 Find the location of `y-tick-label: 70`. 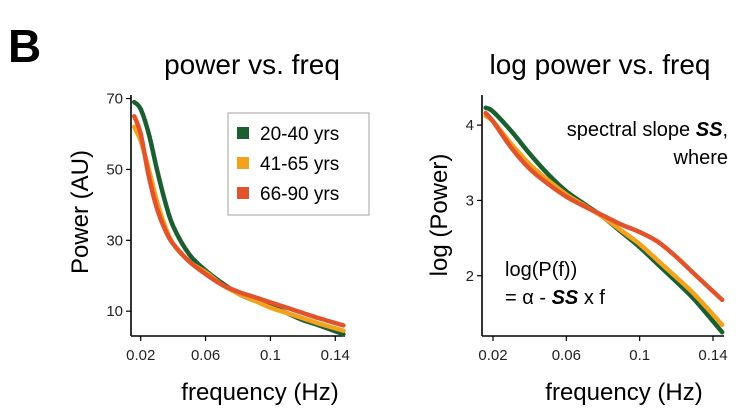

y-tick-label: 70 is located at coordinates (114, 99).